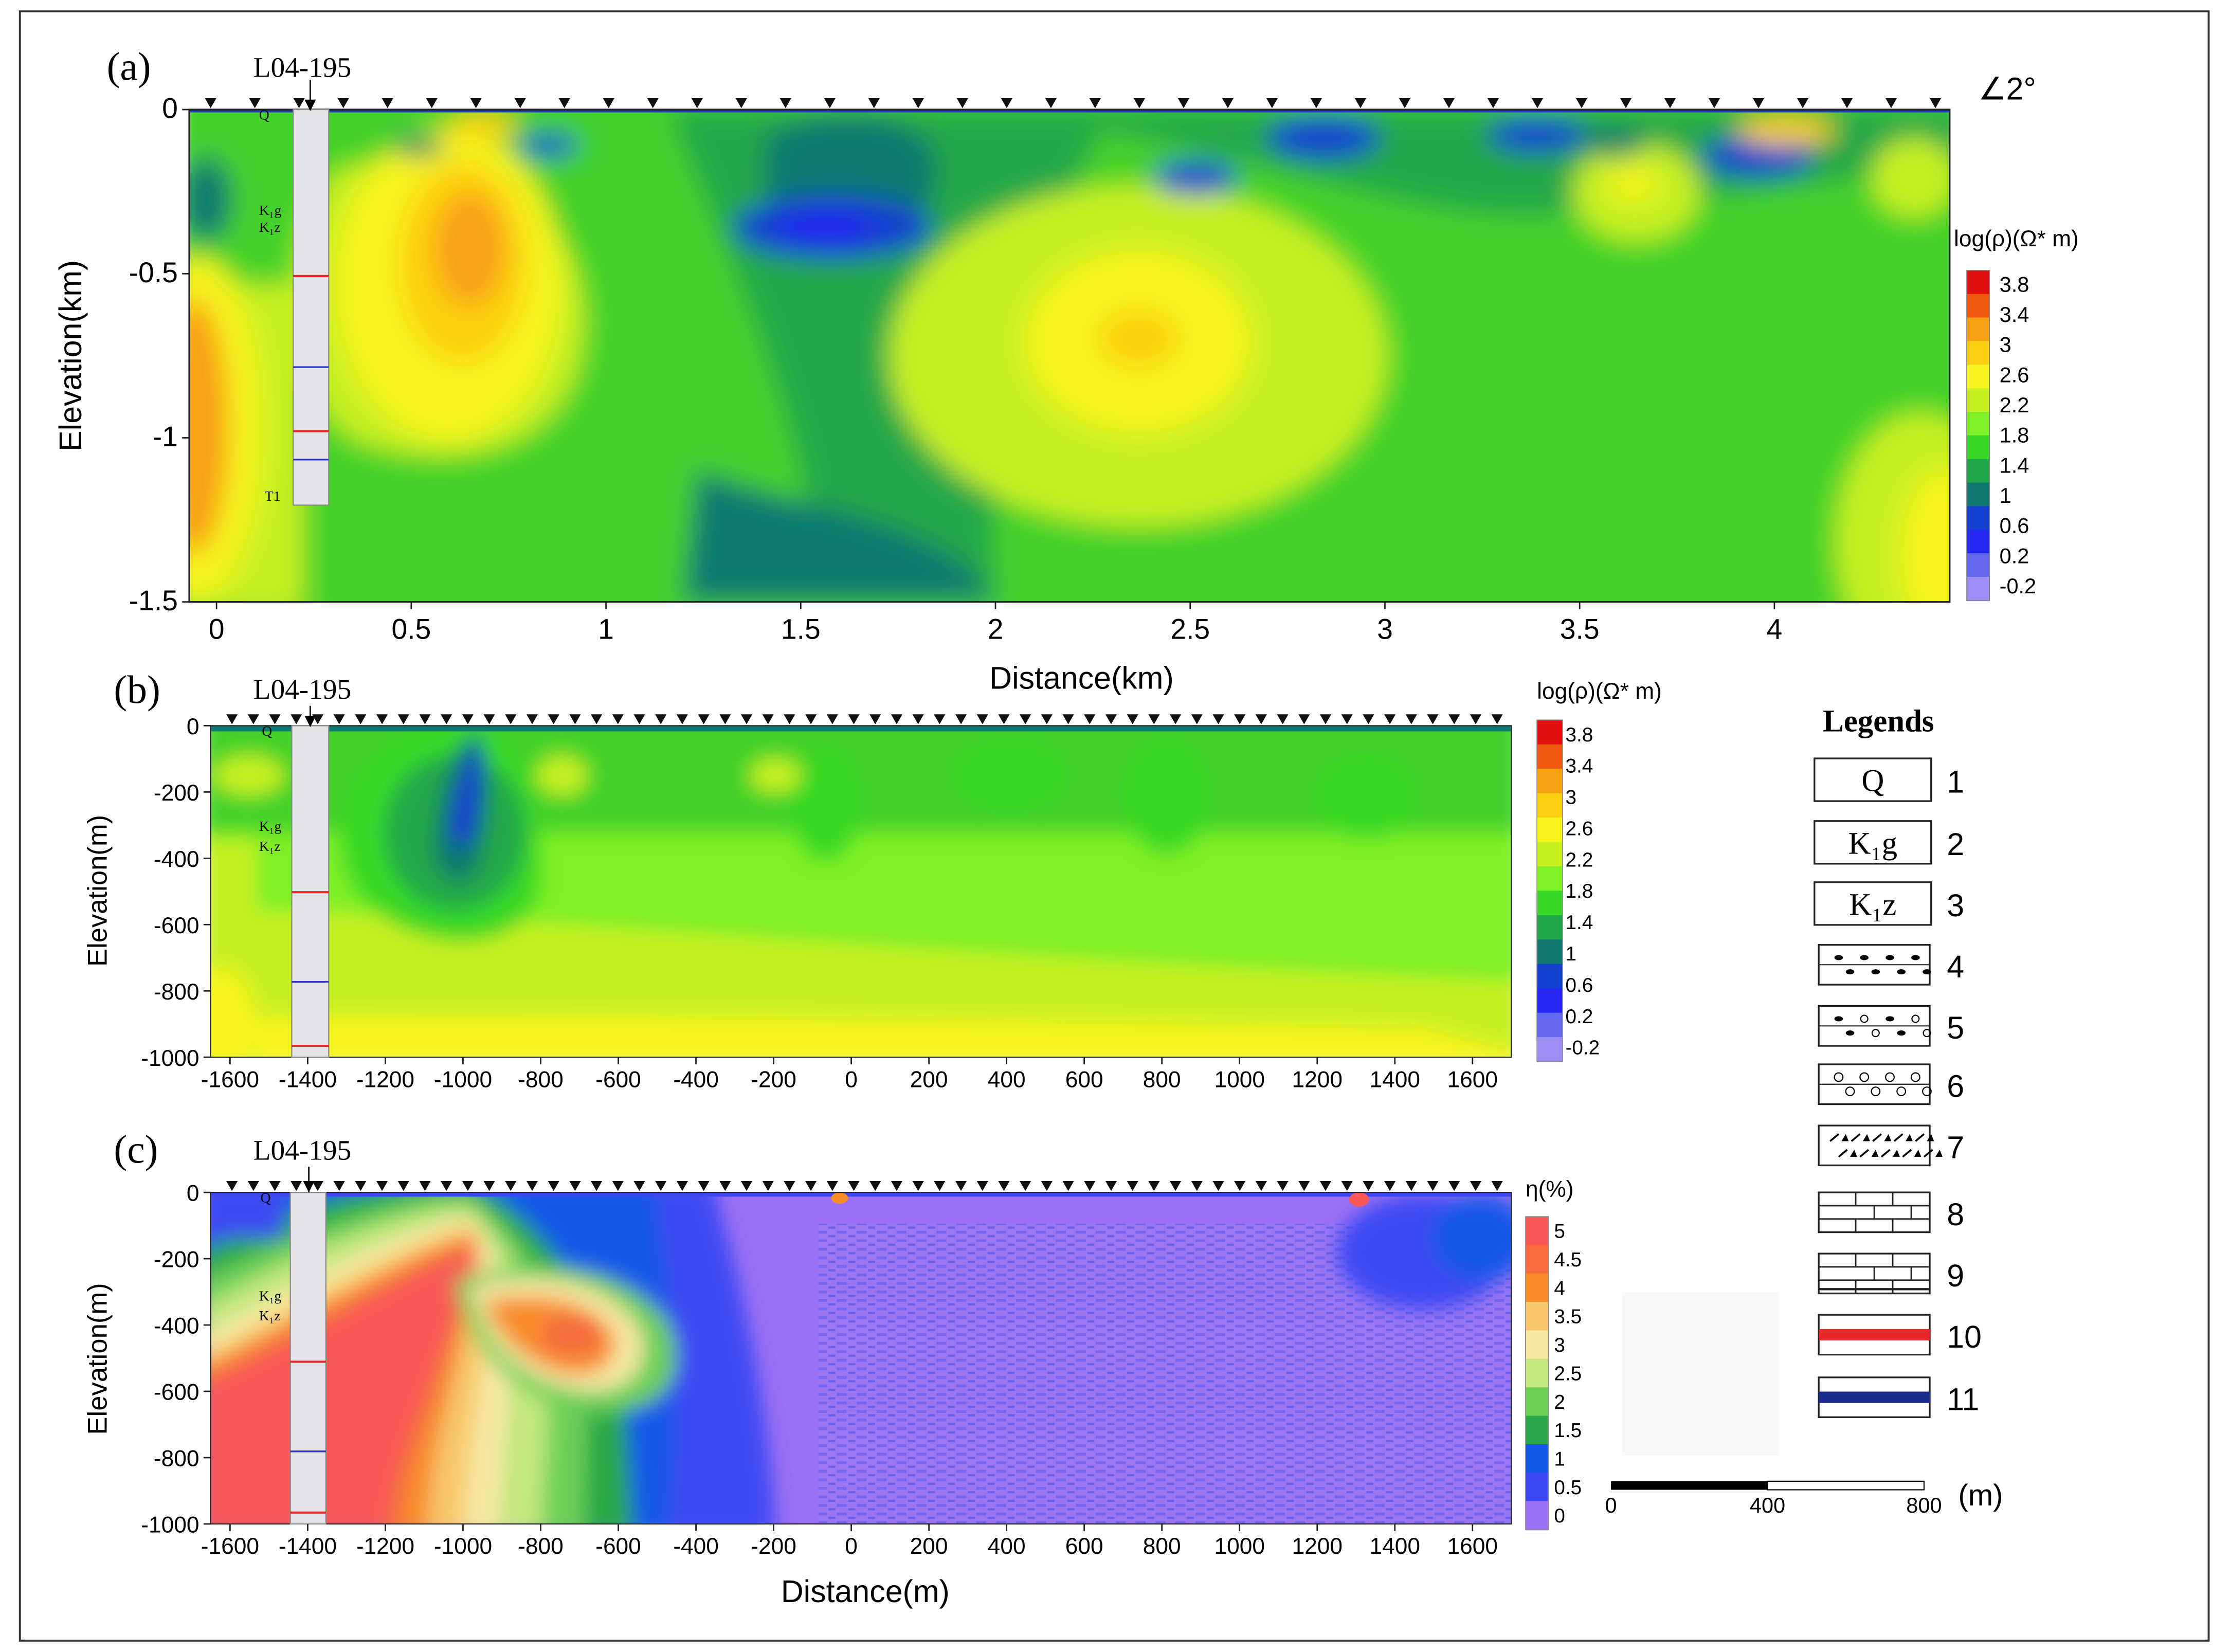  What do you see at coordinates (129, 66) in the screenshot?
I see `panel-a-label: (a)` at bounding box center [129, 66].